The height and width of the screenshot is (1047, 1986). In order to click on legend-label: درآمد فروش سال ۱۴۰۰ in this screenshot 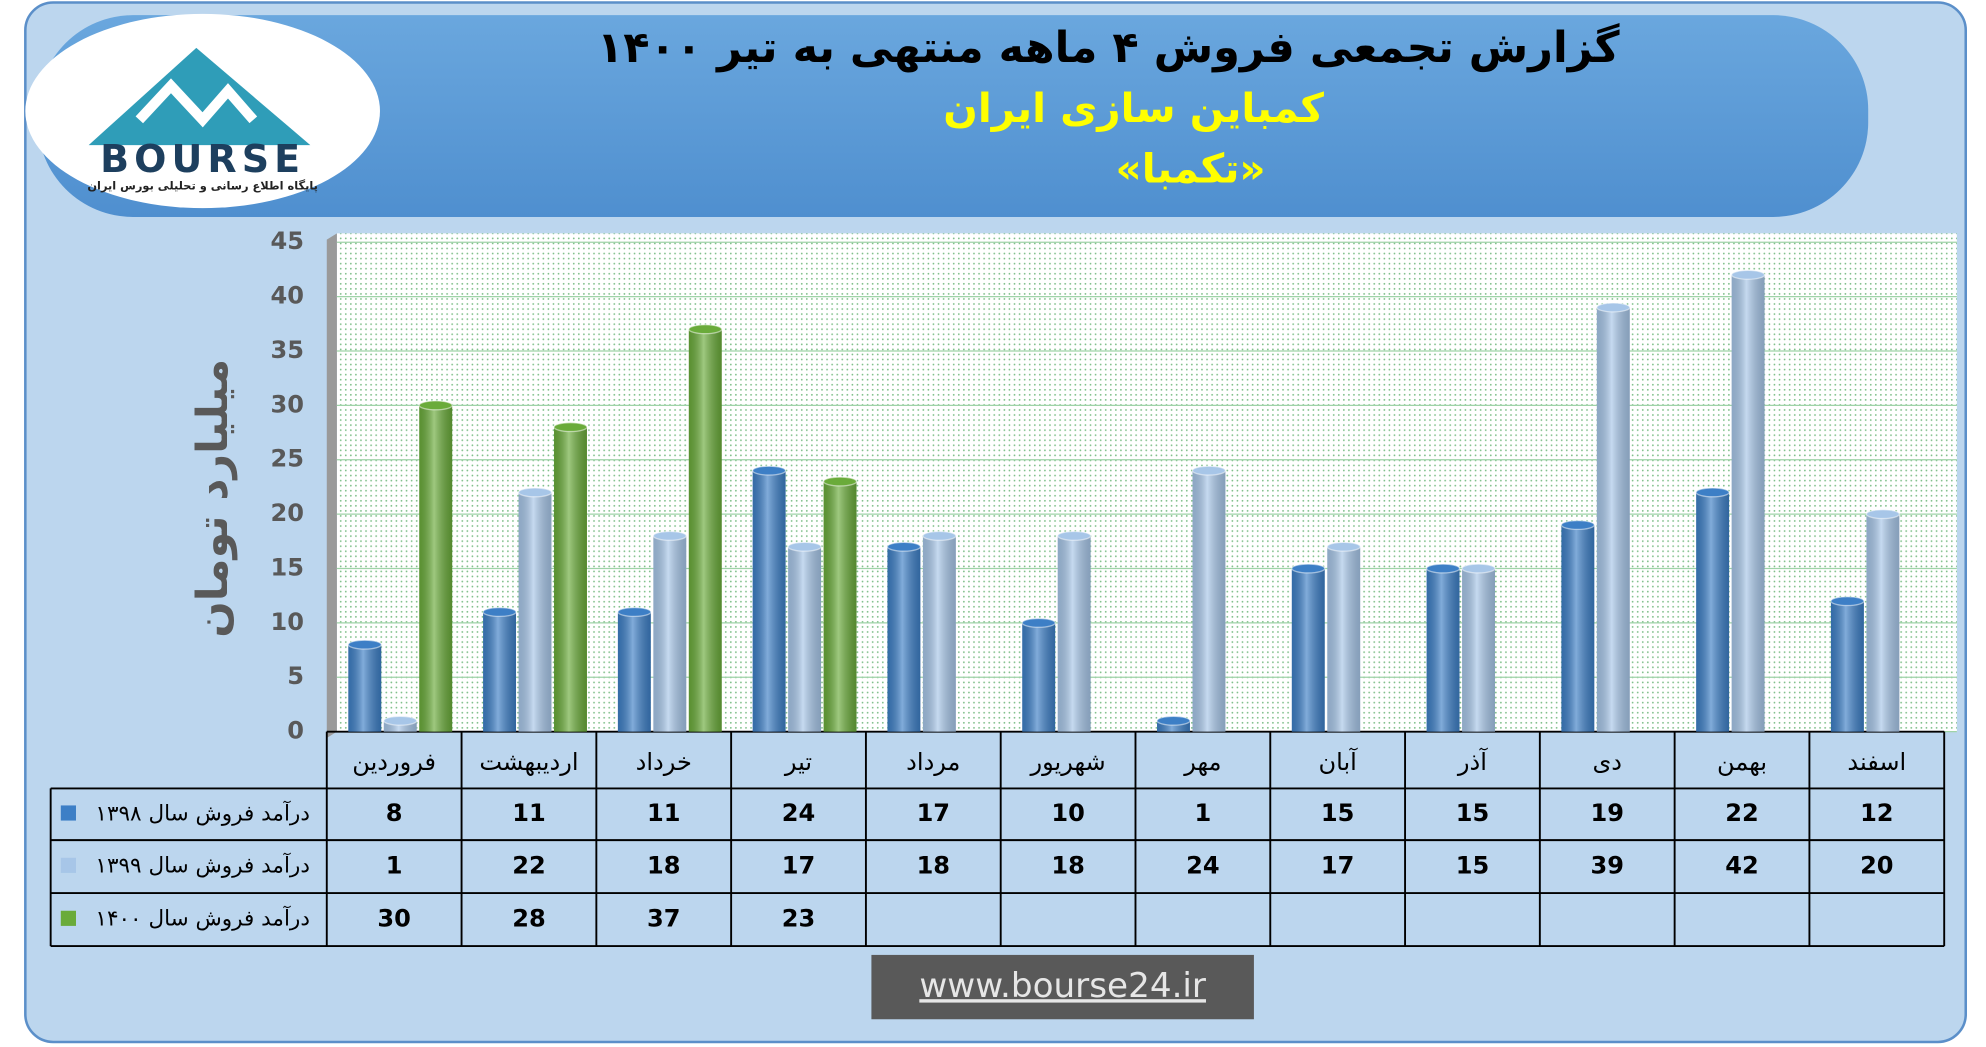, I will do `click(202, 918)`.